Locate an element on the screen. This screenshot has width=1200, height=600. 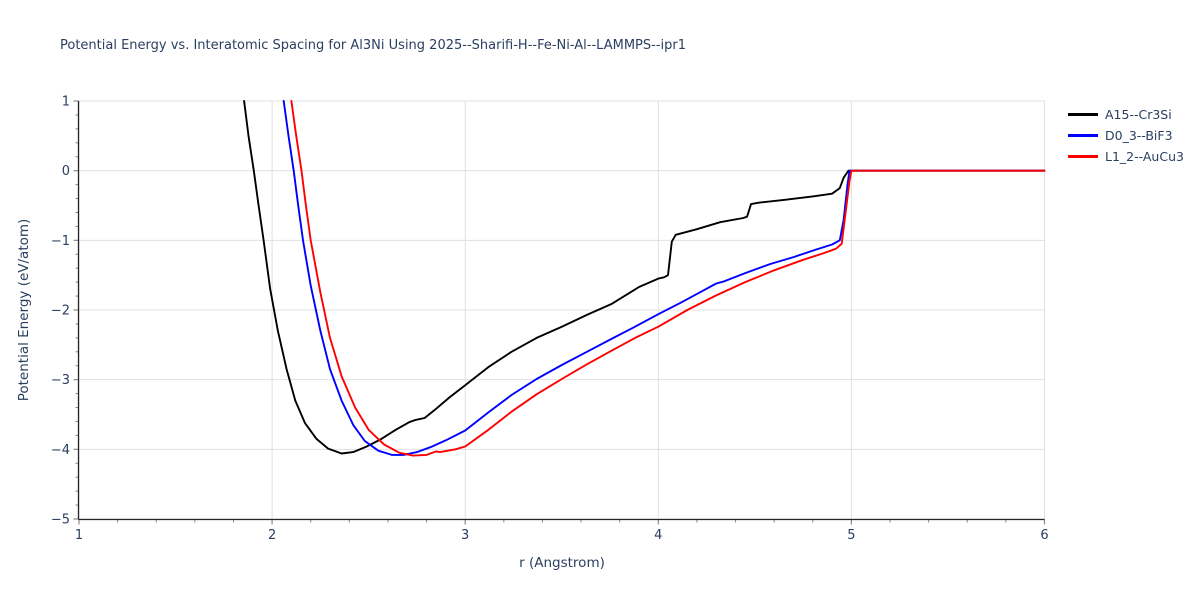
y-axis-label: Potential Energy (eV/atom) is located at coordinates (24, 310).